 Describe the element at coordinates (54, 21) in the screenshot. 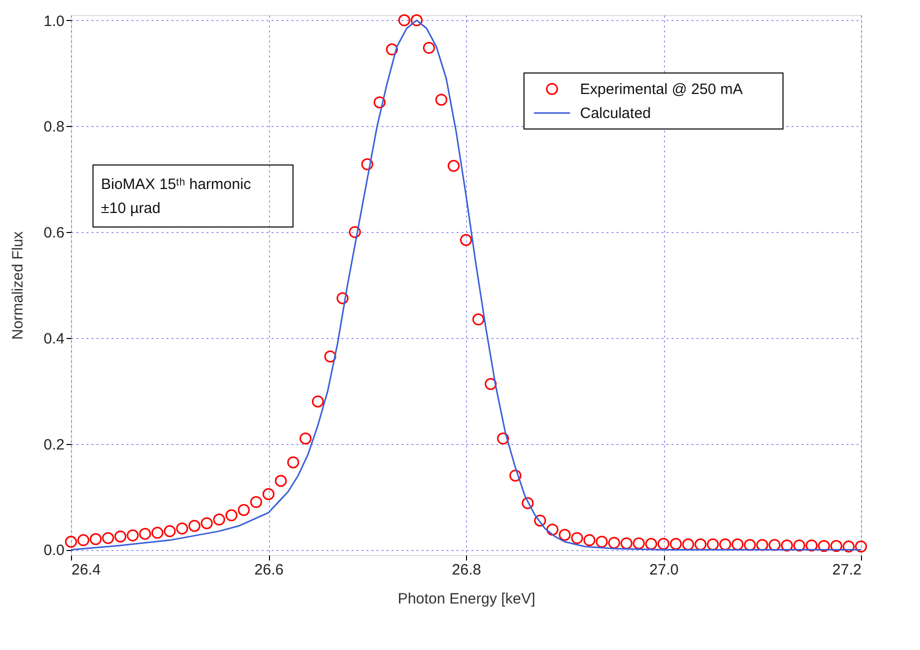

I see `y-tick-label: 1.0` at that location.